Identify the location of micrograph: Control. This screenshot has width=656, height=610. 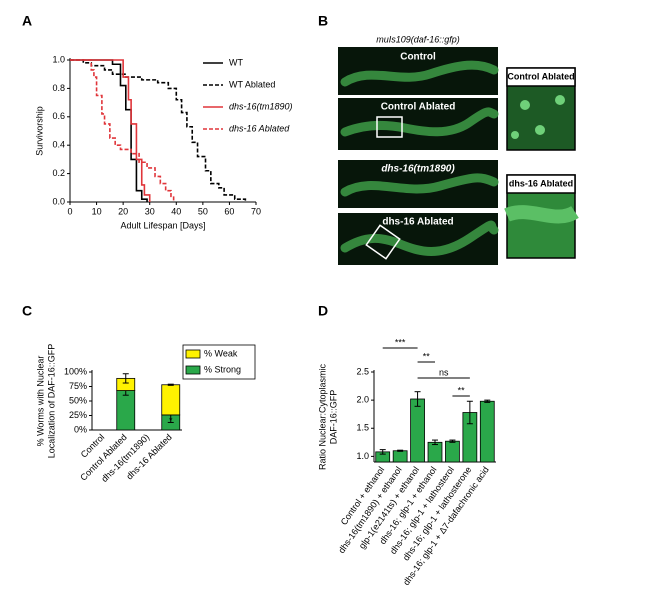
(418, 71).